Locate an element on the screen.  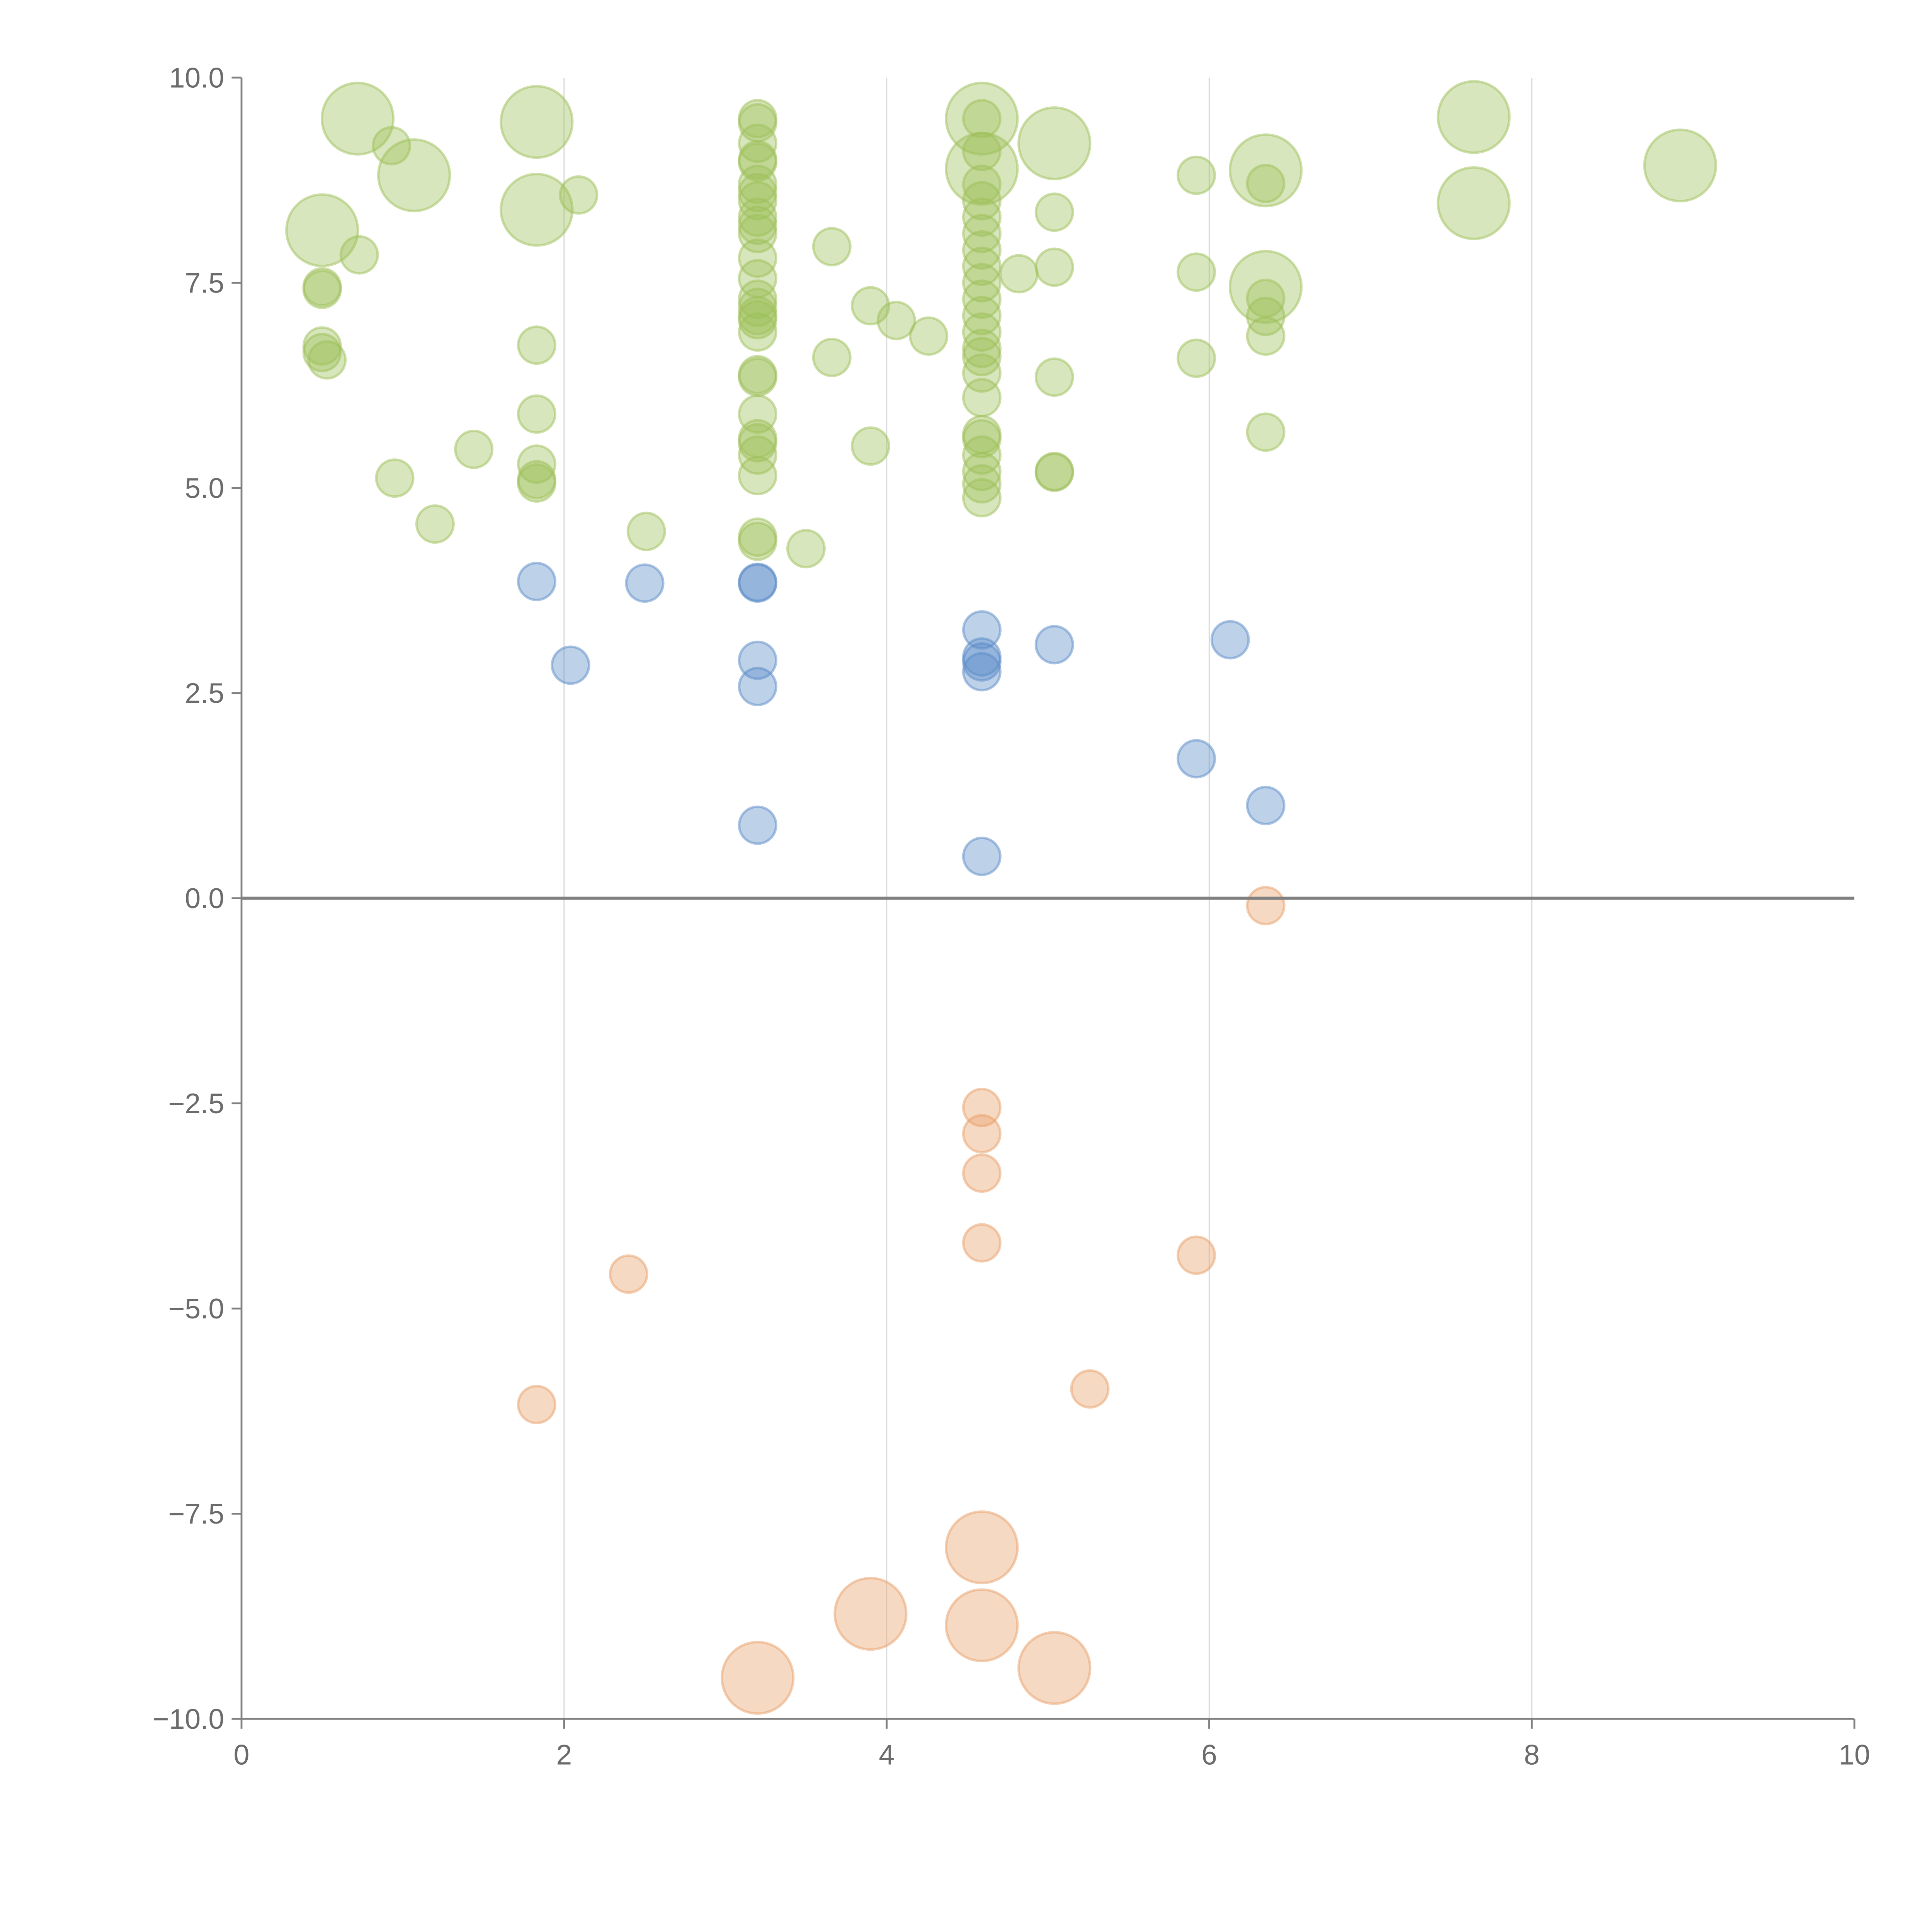
x-tick-label: 6 is located at coordinates (1209, 1755).